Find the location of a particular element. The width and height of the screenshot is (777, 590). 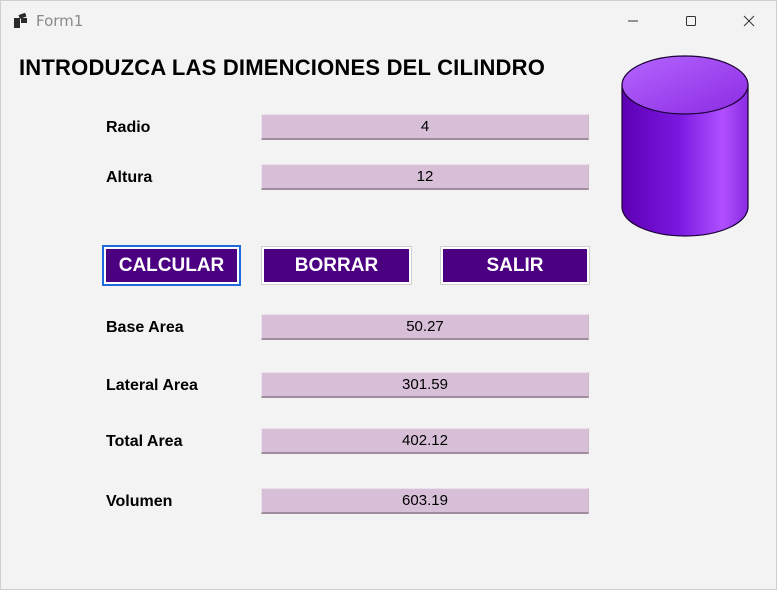

volumen-output is located at coordinates (425, 501).